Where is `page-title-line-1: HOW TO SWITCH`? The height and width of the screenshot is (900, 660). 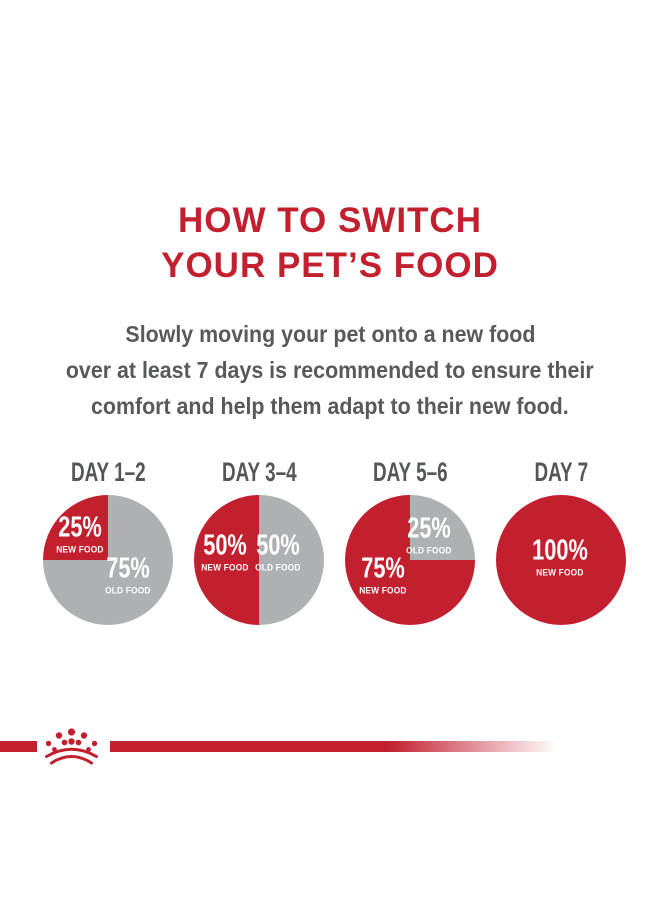 page-title-line-1: HOW TO SWITCH is located at coordinates (330, 220).